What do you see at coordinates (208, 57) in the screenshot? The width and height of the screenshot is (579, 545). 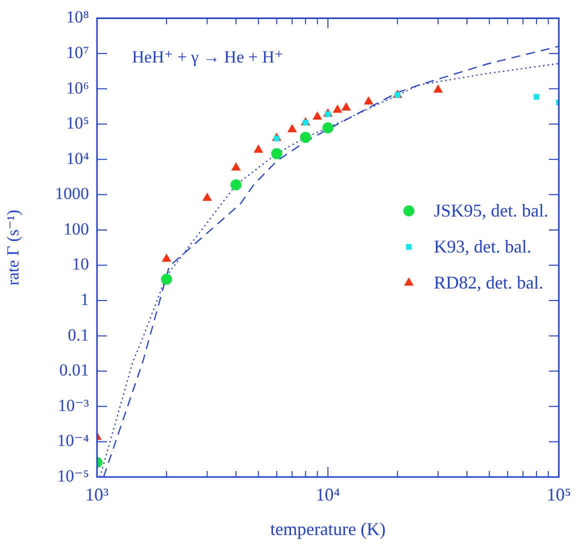 I see `annotation: HeH⁺ + γ → He + H⁺` at bounding box center [208, 57].